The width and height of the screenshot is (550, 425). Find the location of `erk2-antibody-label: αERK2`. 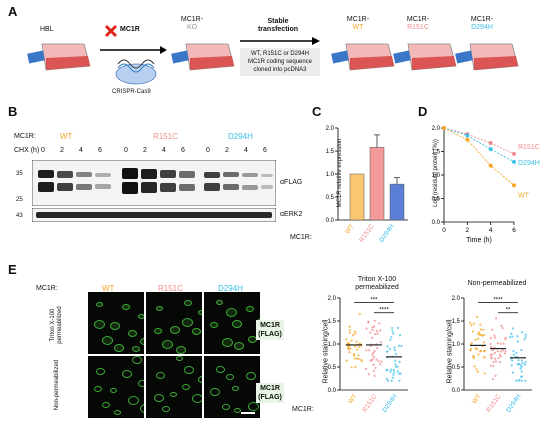

erk2-antibody-label: αERK2 is located at coordinates (291, 214).